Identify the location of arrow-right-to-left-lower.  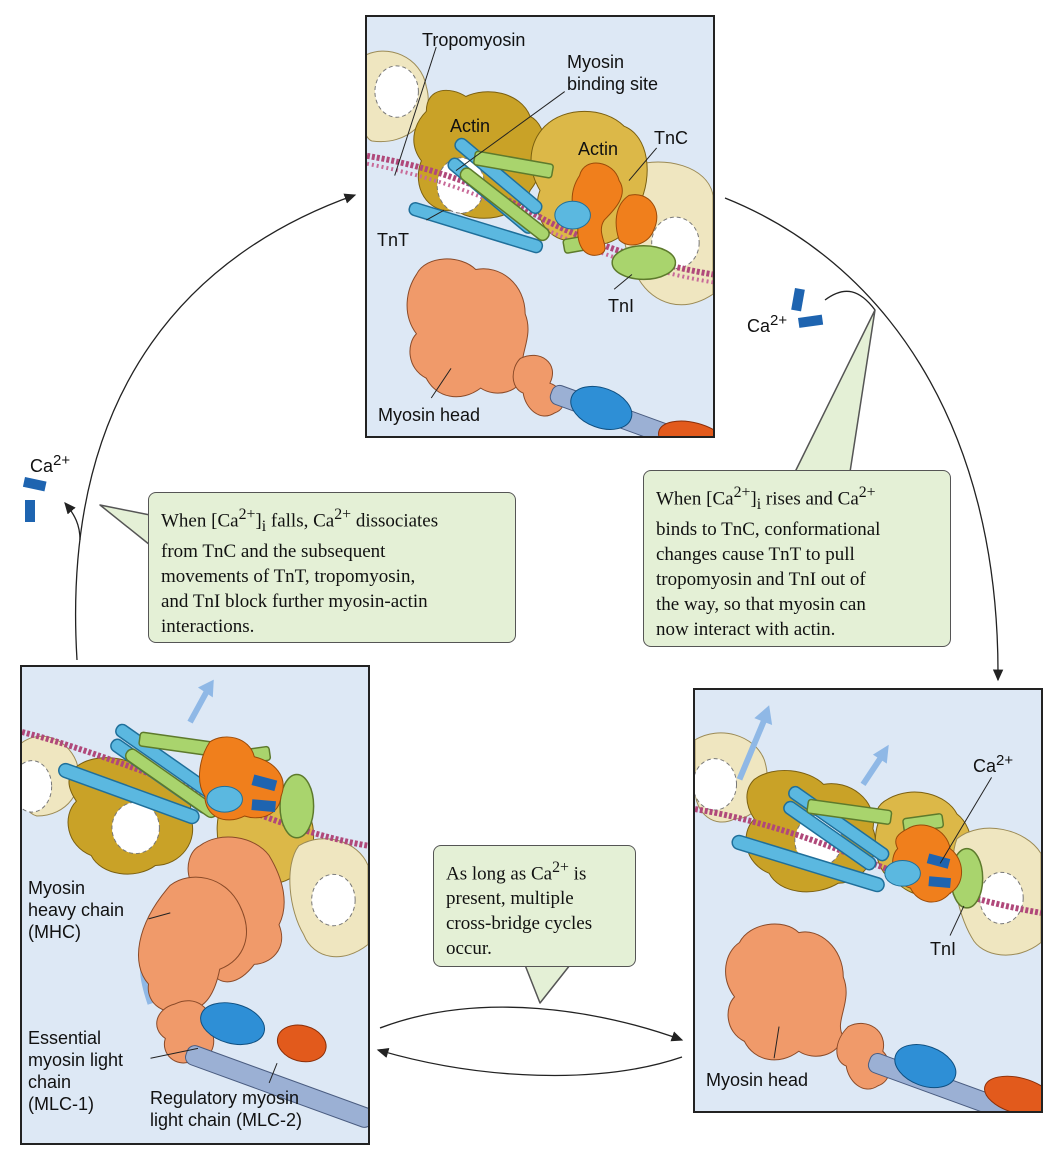
(529, 1062).